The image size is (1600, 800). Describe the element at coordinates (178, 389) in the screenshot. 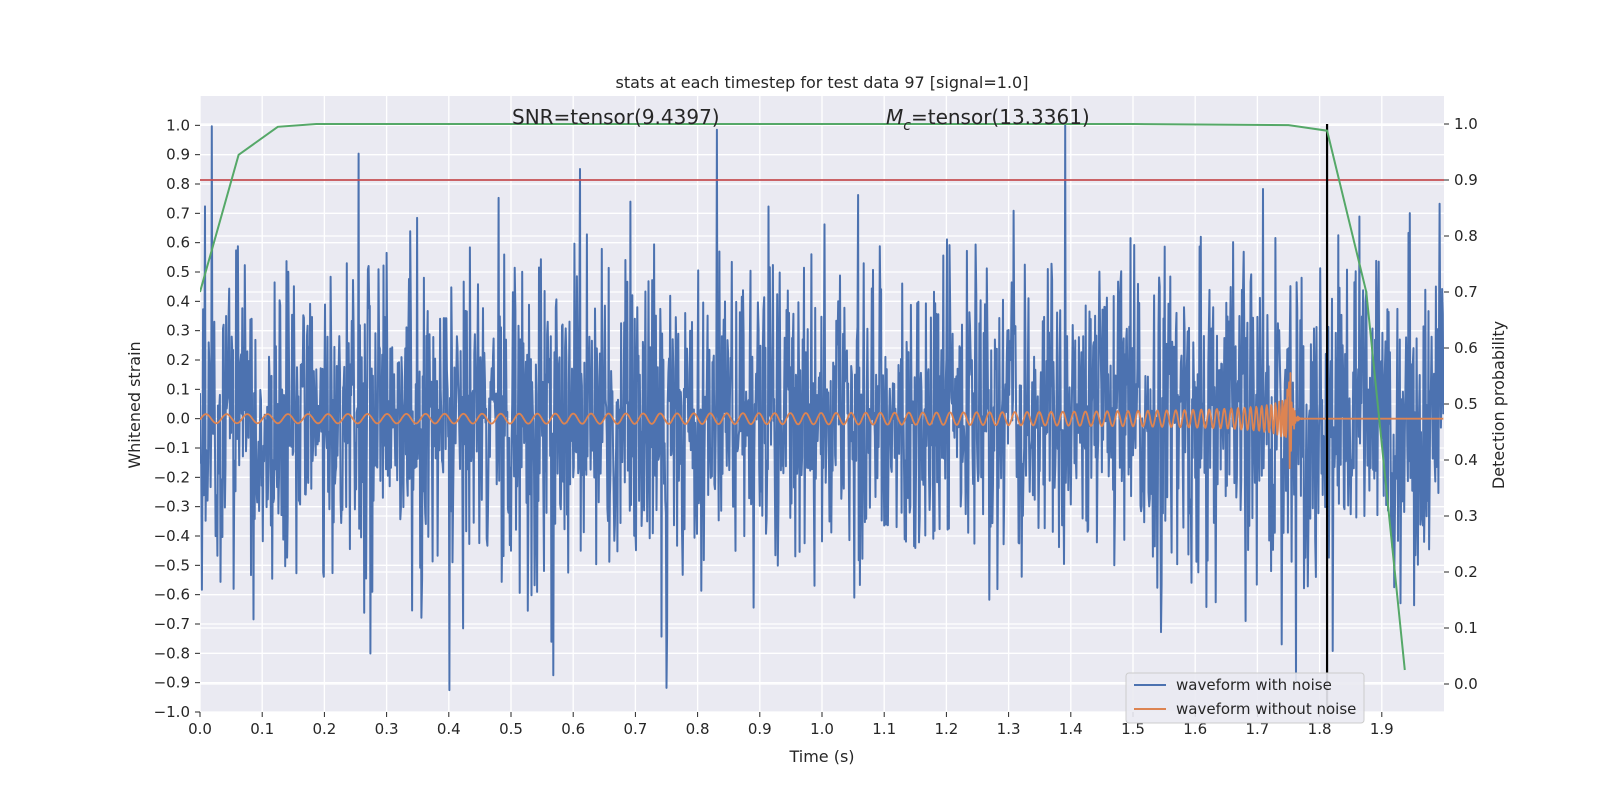

I see `y-tick-label: 0.1` at that location.